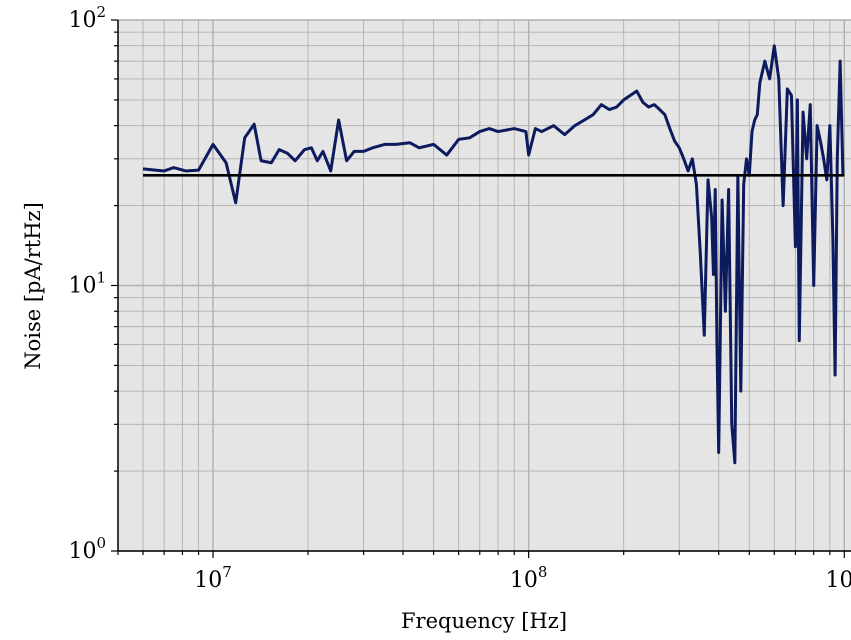 This screenshot has width=851, height=640. I want to click on y-tick-label: 10⁰, so click(87, 549).